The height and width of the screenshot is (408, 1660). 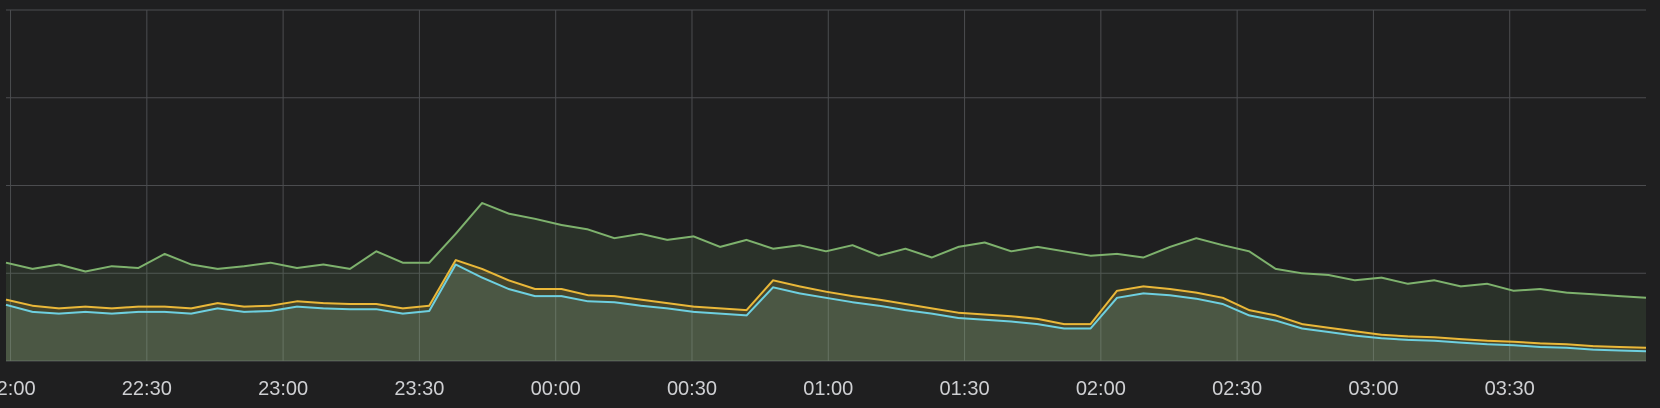 What do you see at coordinates (419, 389) in the screenshot?
I see `x-tick-label: 23:30` at bounding box center [419, 389].